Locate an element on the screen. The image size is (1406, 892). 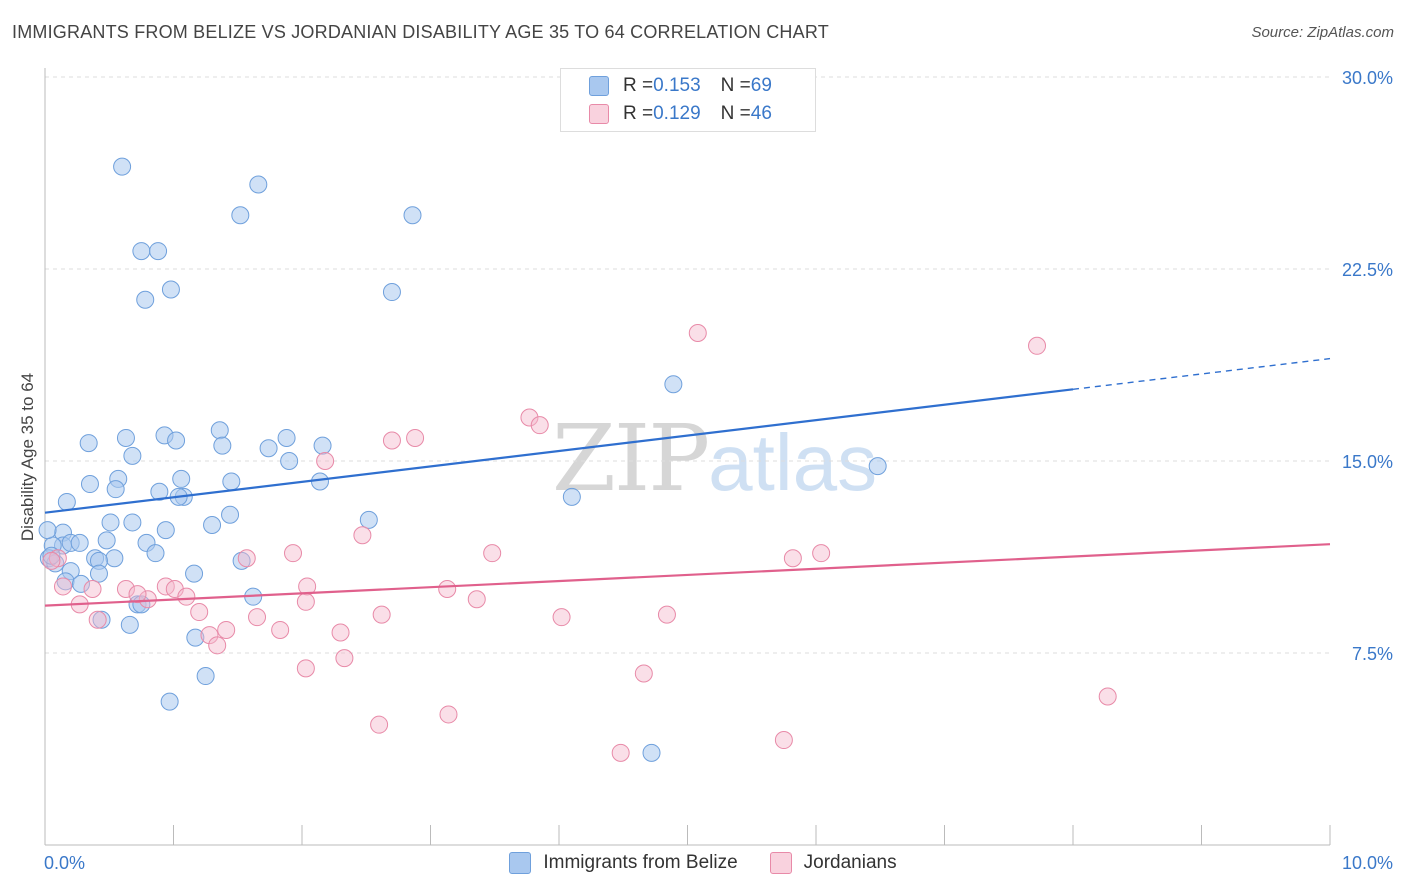
legend-r-label: R = is located at coordinates (638, 85).